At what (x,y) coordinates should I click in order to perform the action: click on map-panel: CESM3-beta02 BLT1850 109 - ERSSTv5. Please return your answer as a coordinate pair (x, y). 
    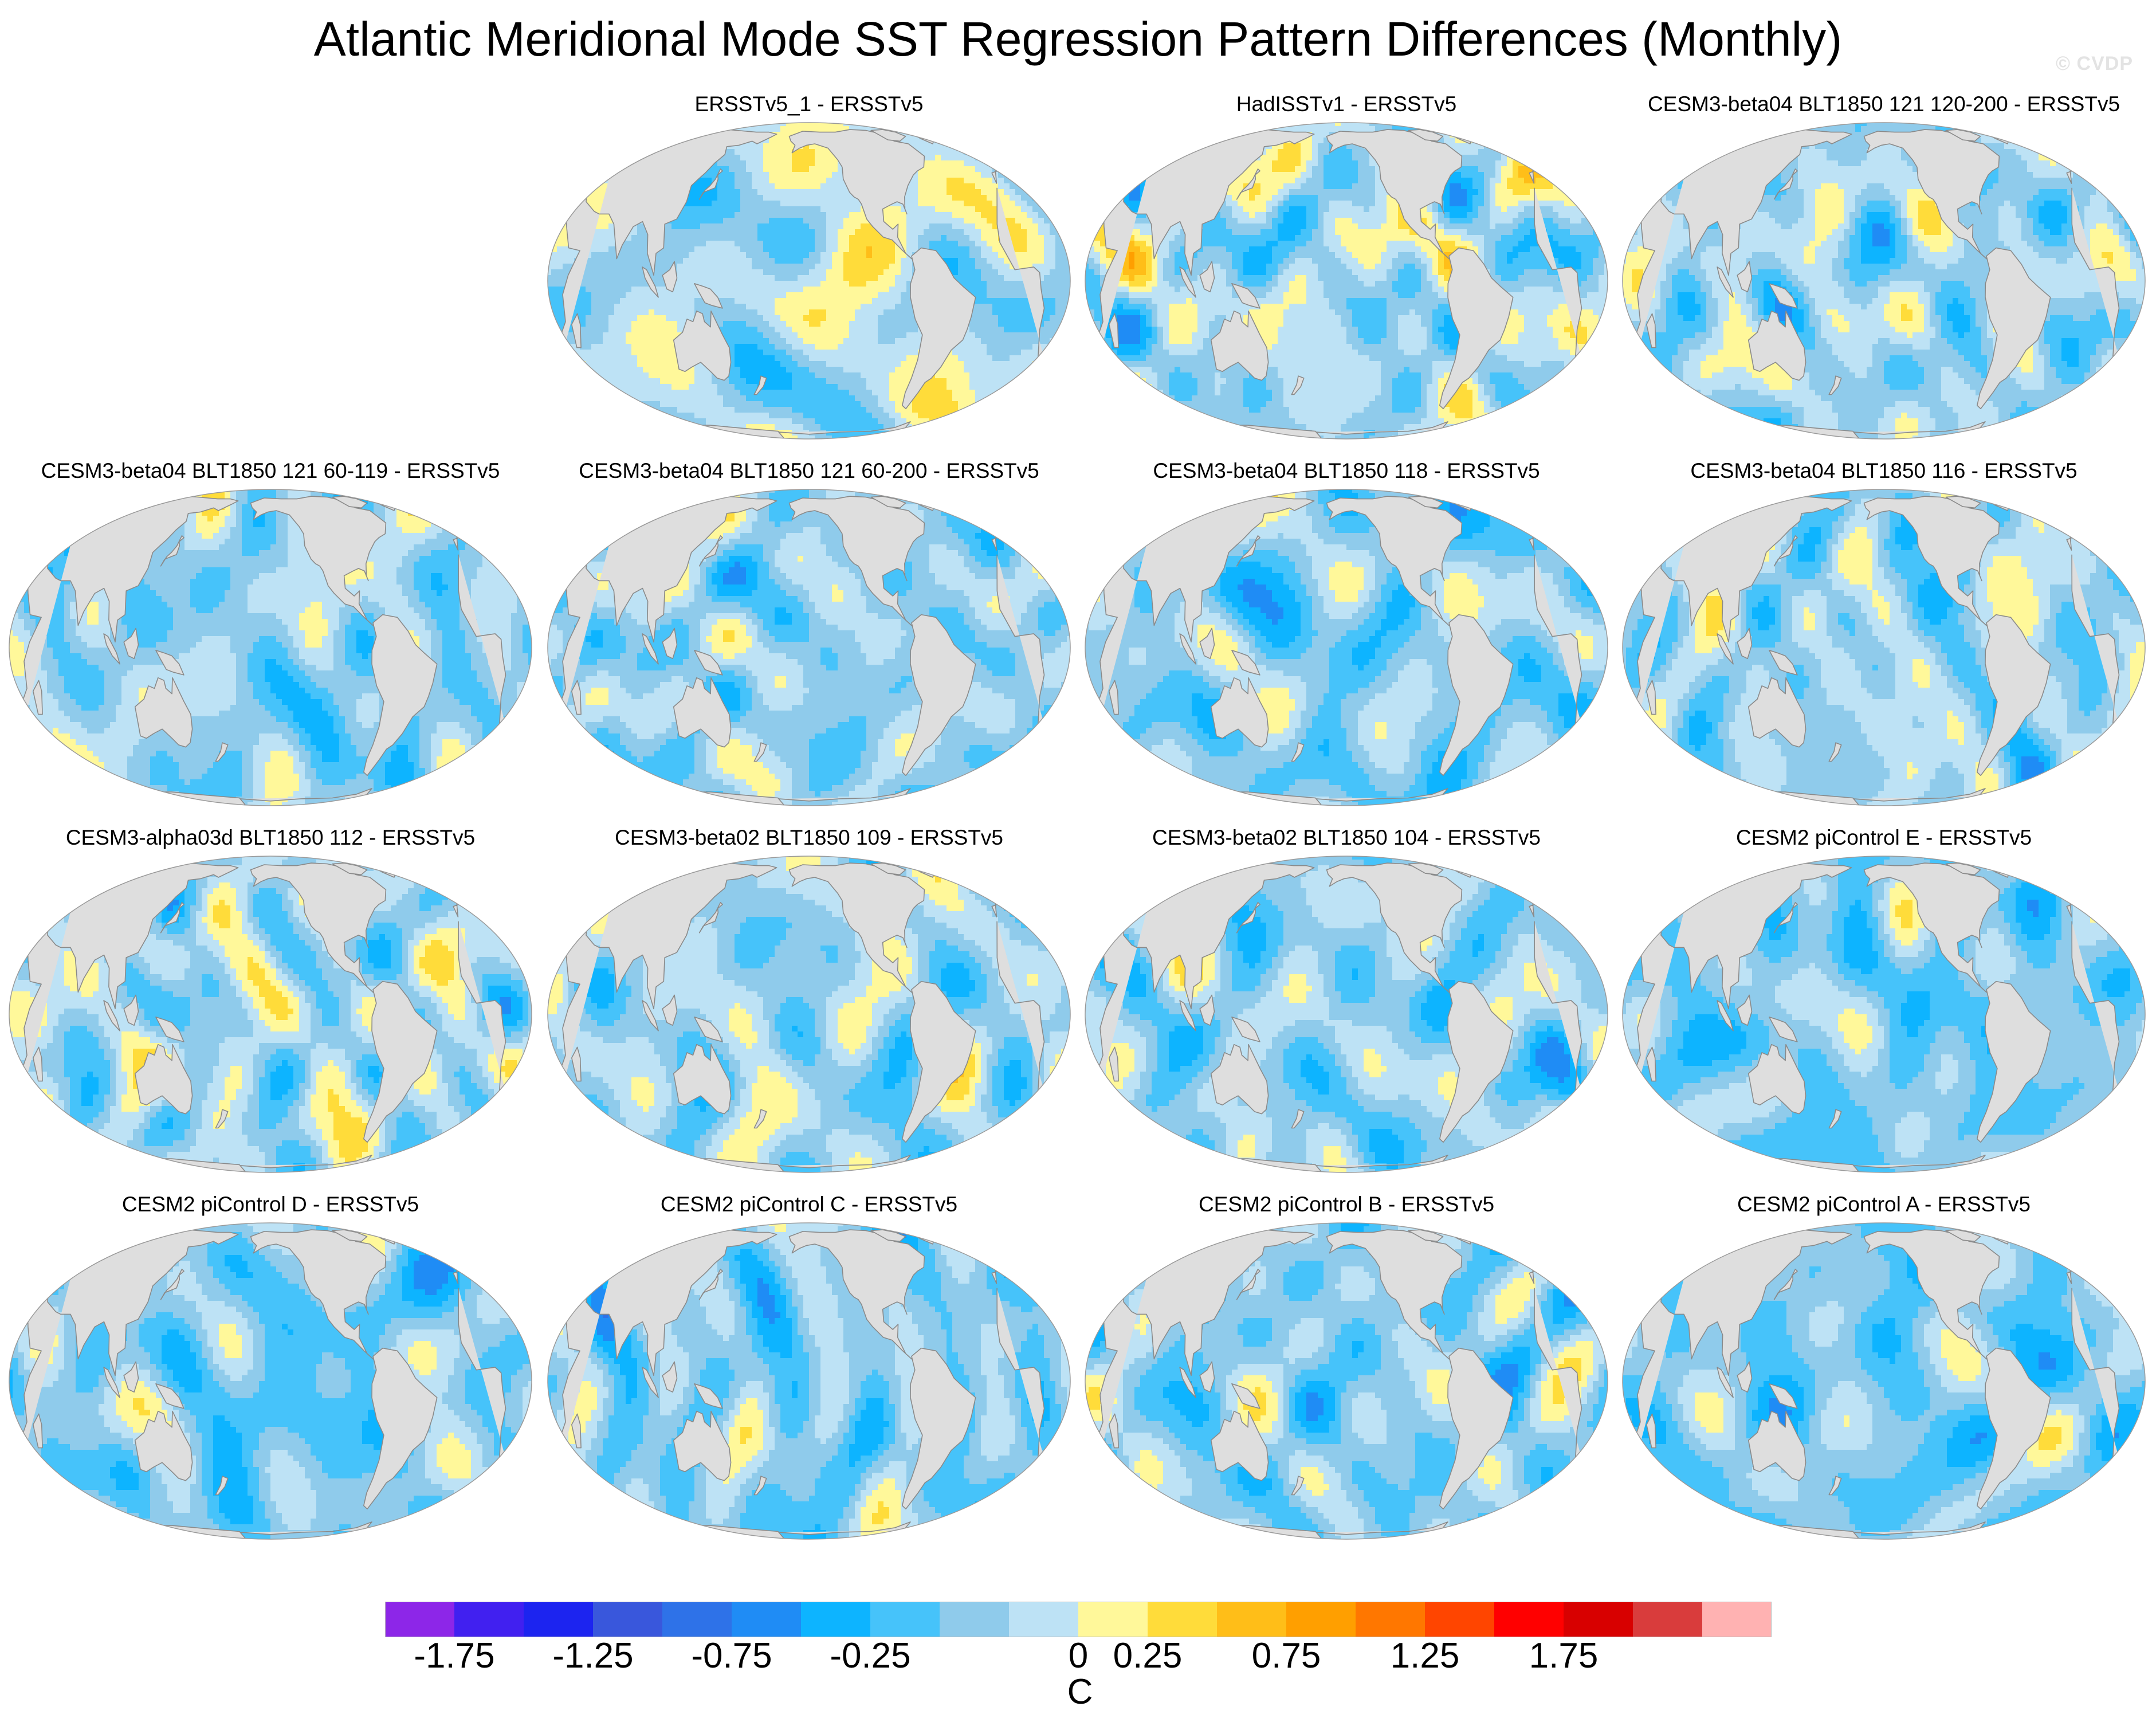
    Looking at the image, I should click on (809, 1009).